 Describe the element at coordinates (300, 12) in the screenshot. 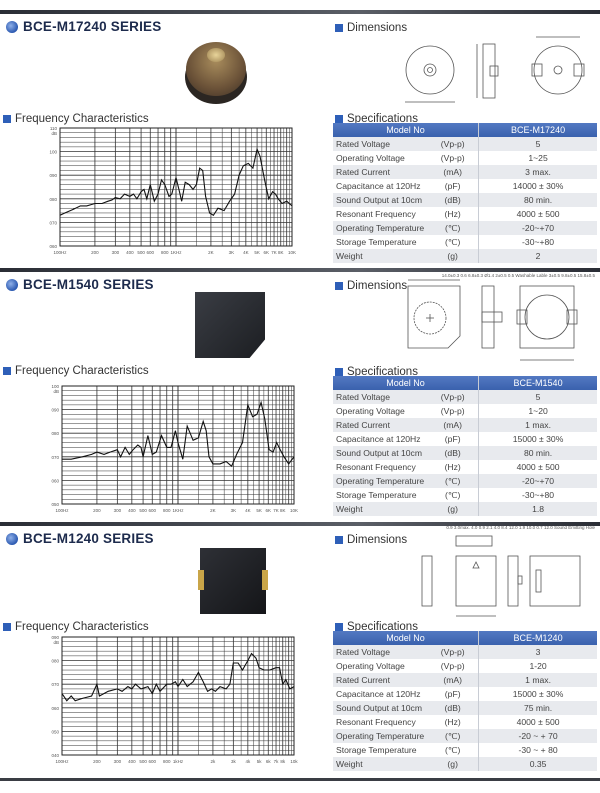

I see `section-divider` at that location.